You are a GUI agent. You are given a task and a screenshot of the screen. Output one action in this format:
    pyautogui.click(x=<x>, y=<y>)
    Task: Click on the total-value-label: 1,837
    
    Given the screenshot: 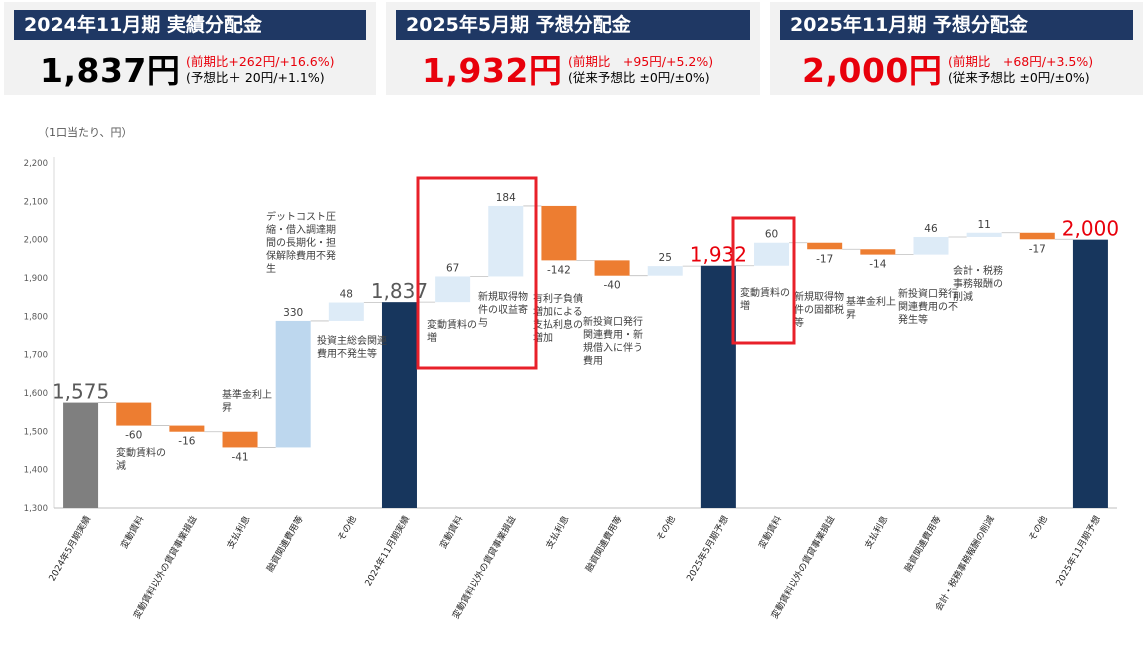 What is the action you would take?
    pyautogui.click(x=399, y=291)
    